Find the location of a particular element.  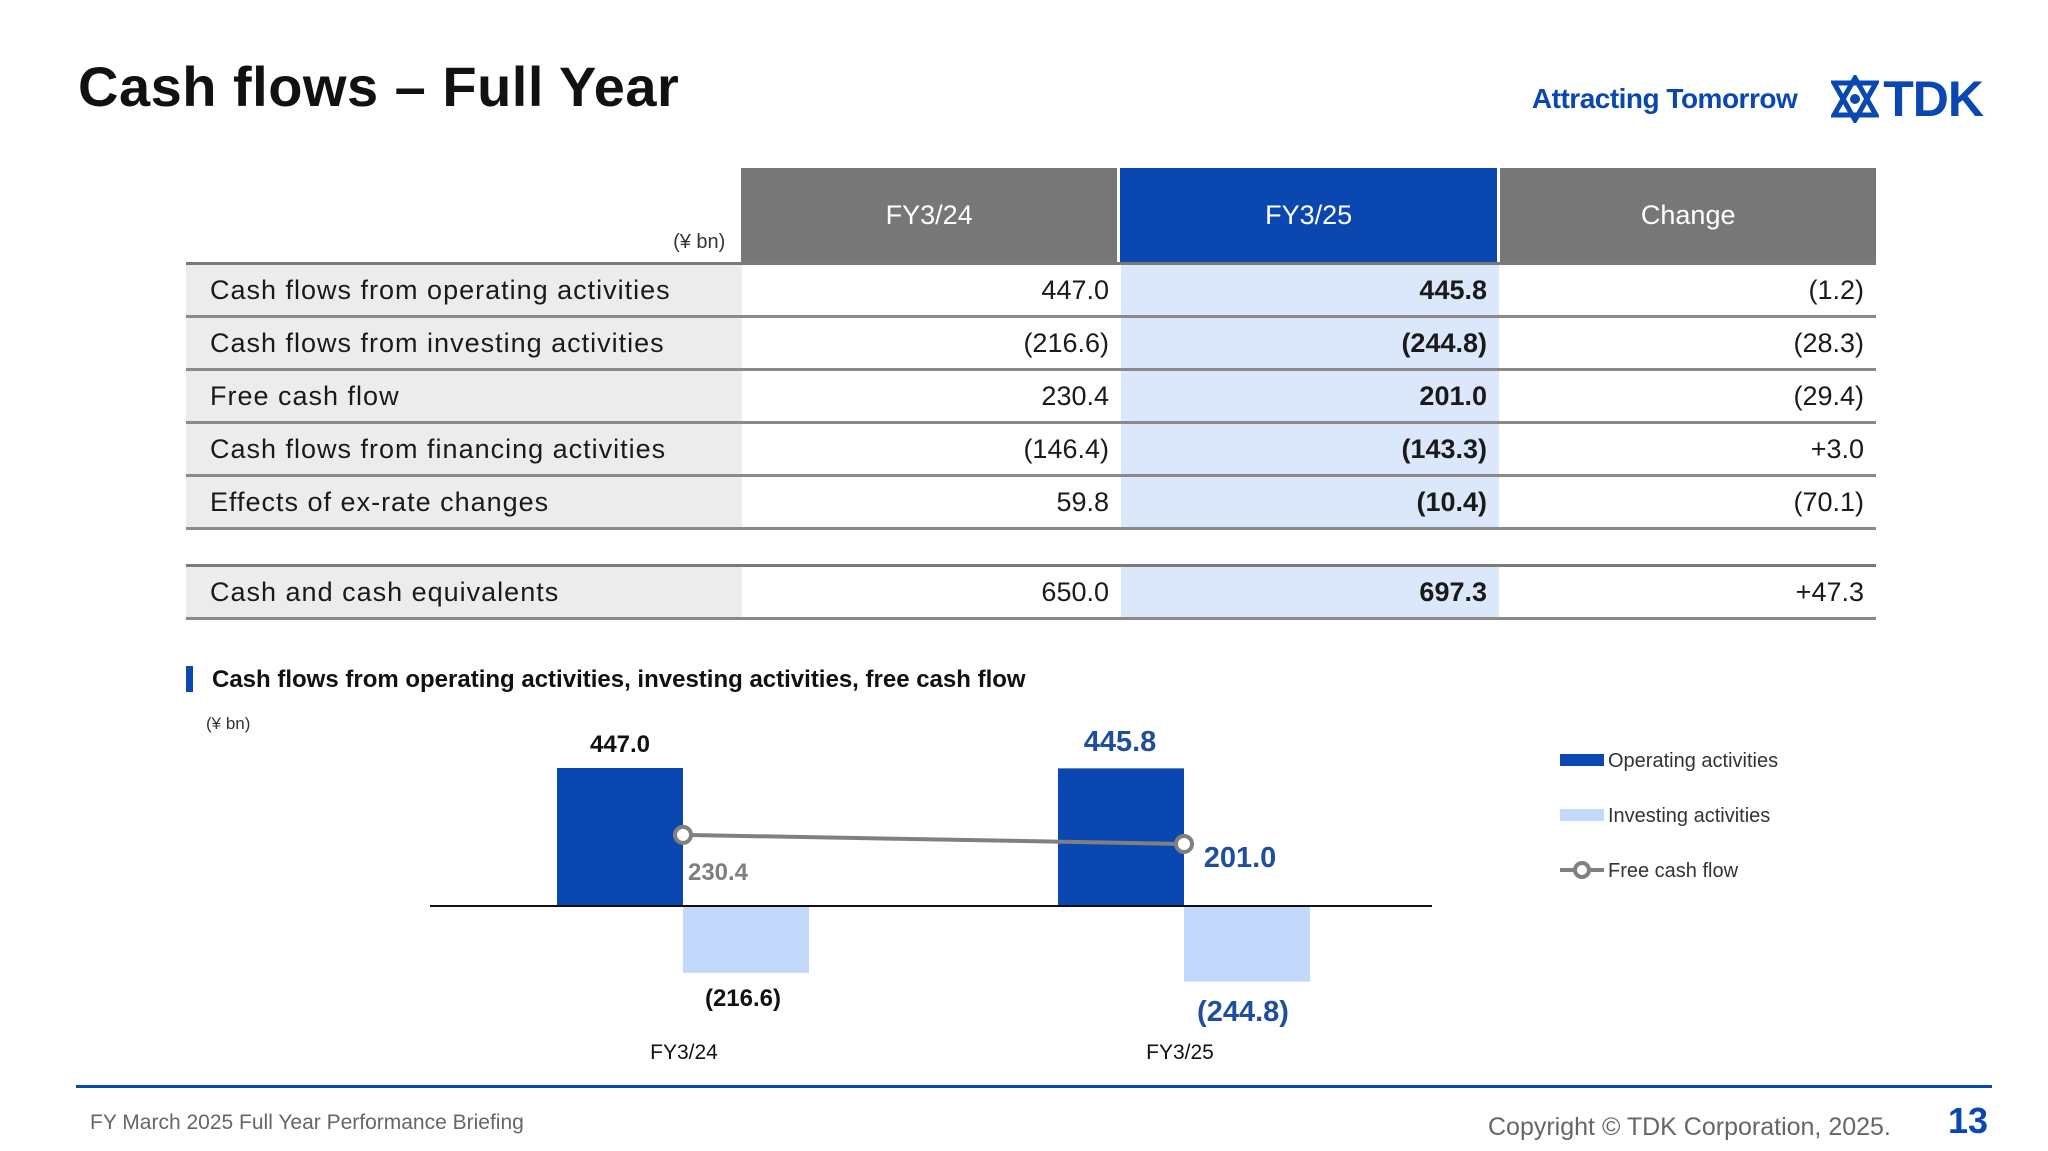

row-label: Cash and cash equivalents is located at coordinates (464, 592).